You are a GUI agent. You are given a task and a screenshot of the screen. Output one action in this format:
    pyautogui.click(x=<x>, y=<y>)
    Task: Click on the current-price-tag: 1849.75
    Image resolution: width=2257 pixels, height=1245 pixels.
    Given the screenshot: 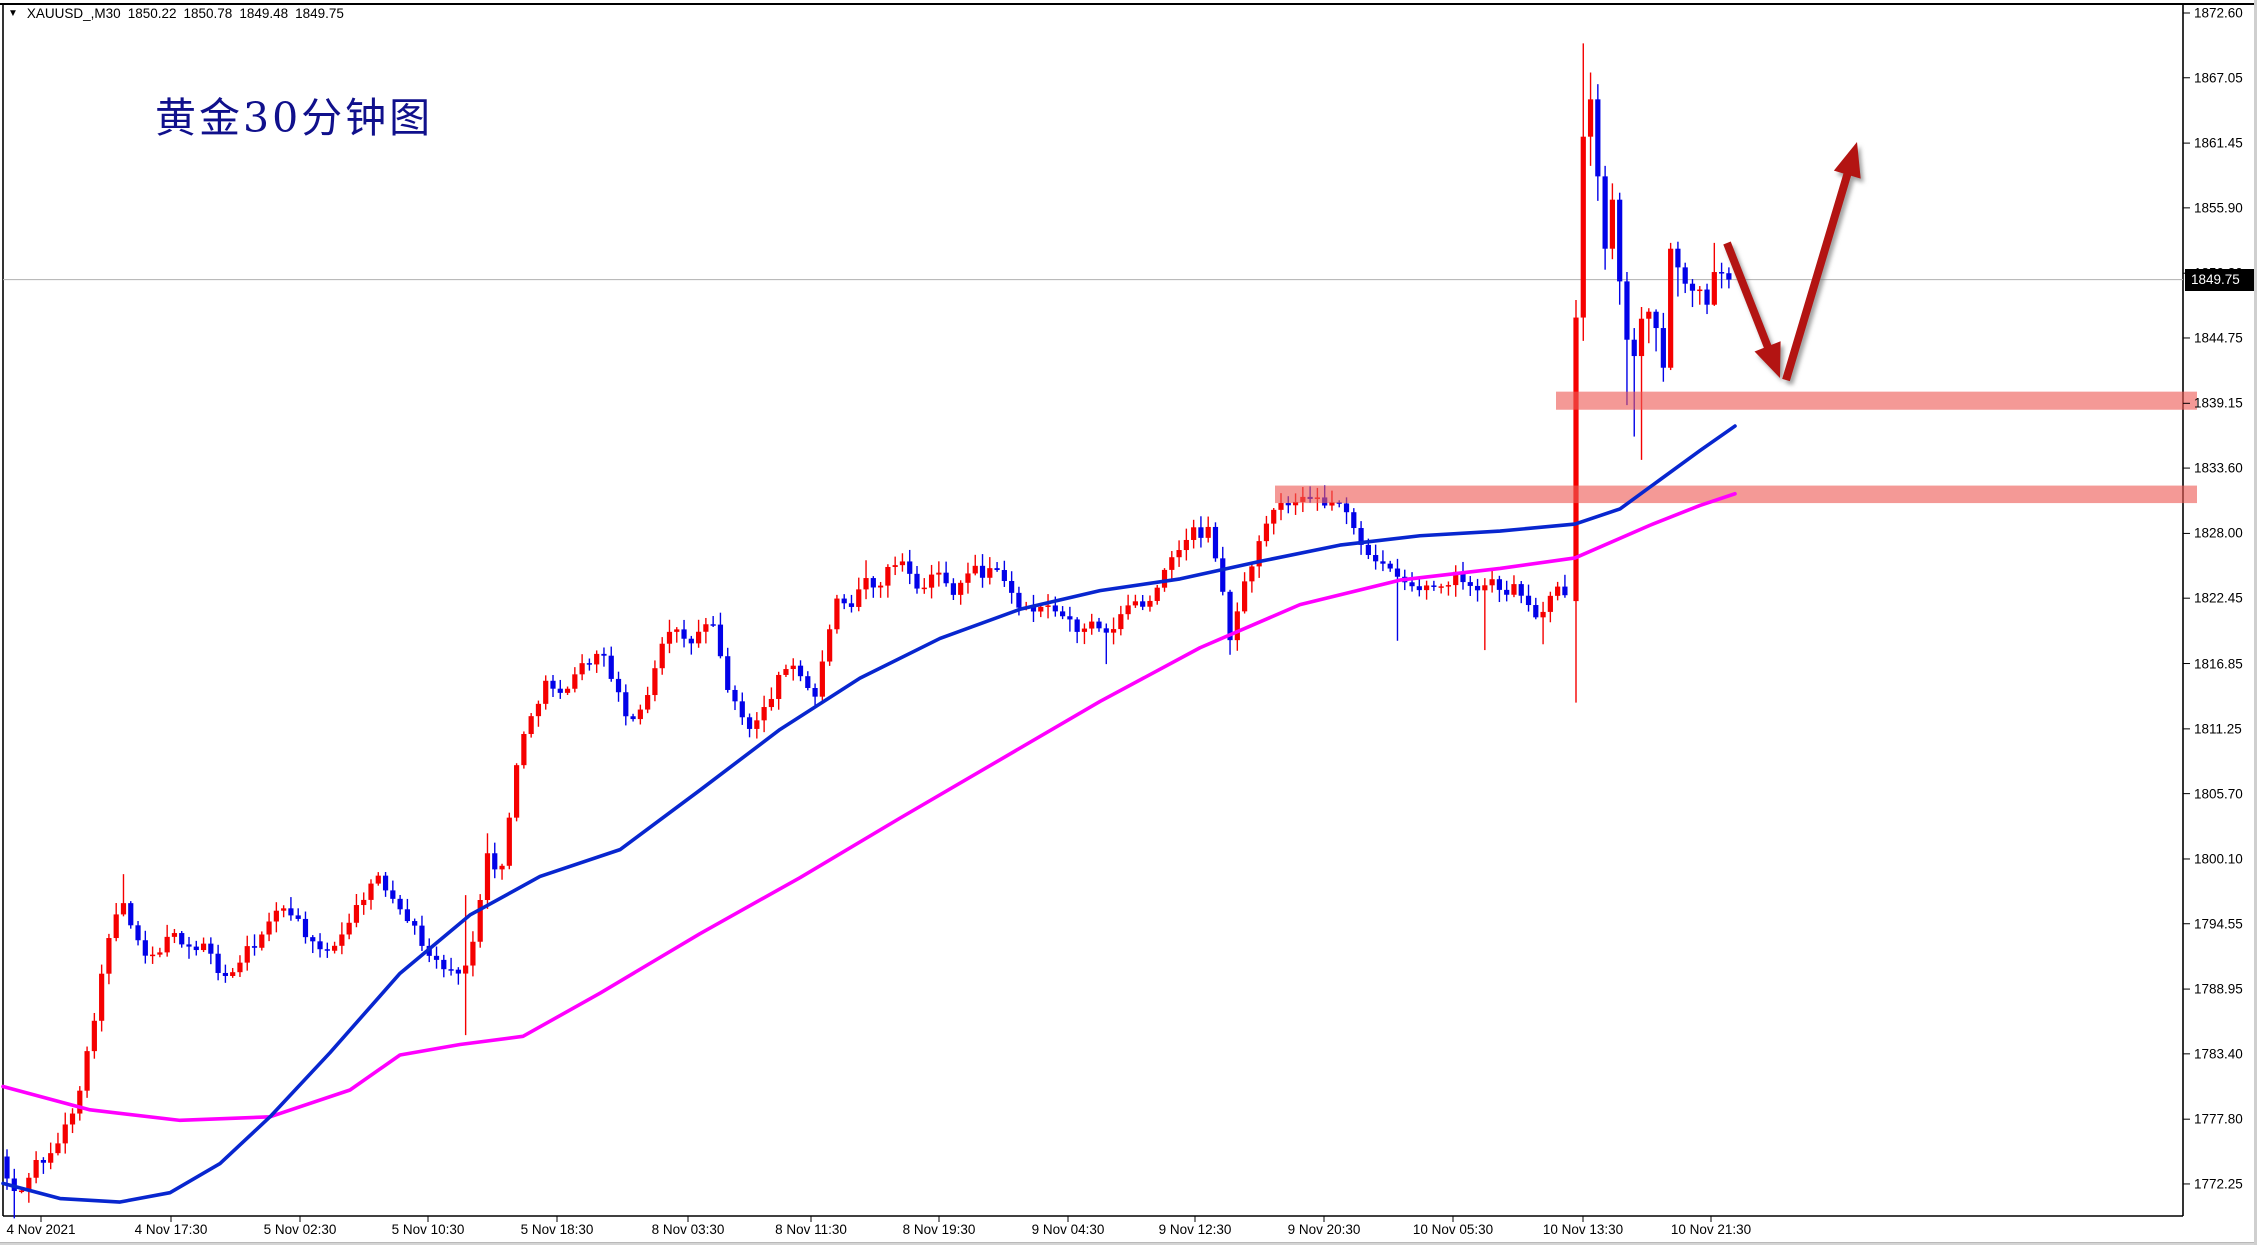 What is the action you would take?
    pyautogui.click(x=2221, y=279)
    